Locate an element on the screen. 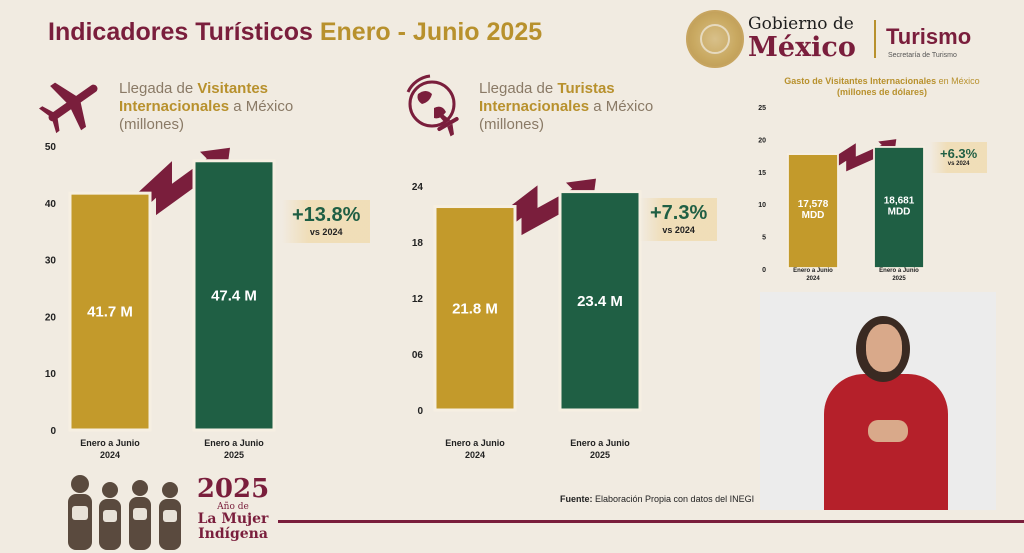  title-main: Indicadores Turísticos is located at coordinates (180, 32).